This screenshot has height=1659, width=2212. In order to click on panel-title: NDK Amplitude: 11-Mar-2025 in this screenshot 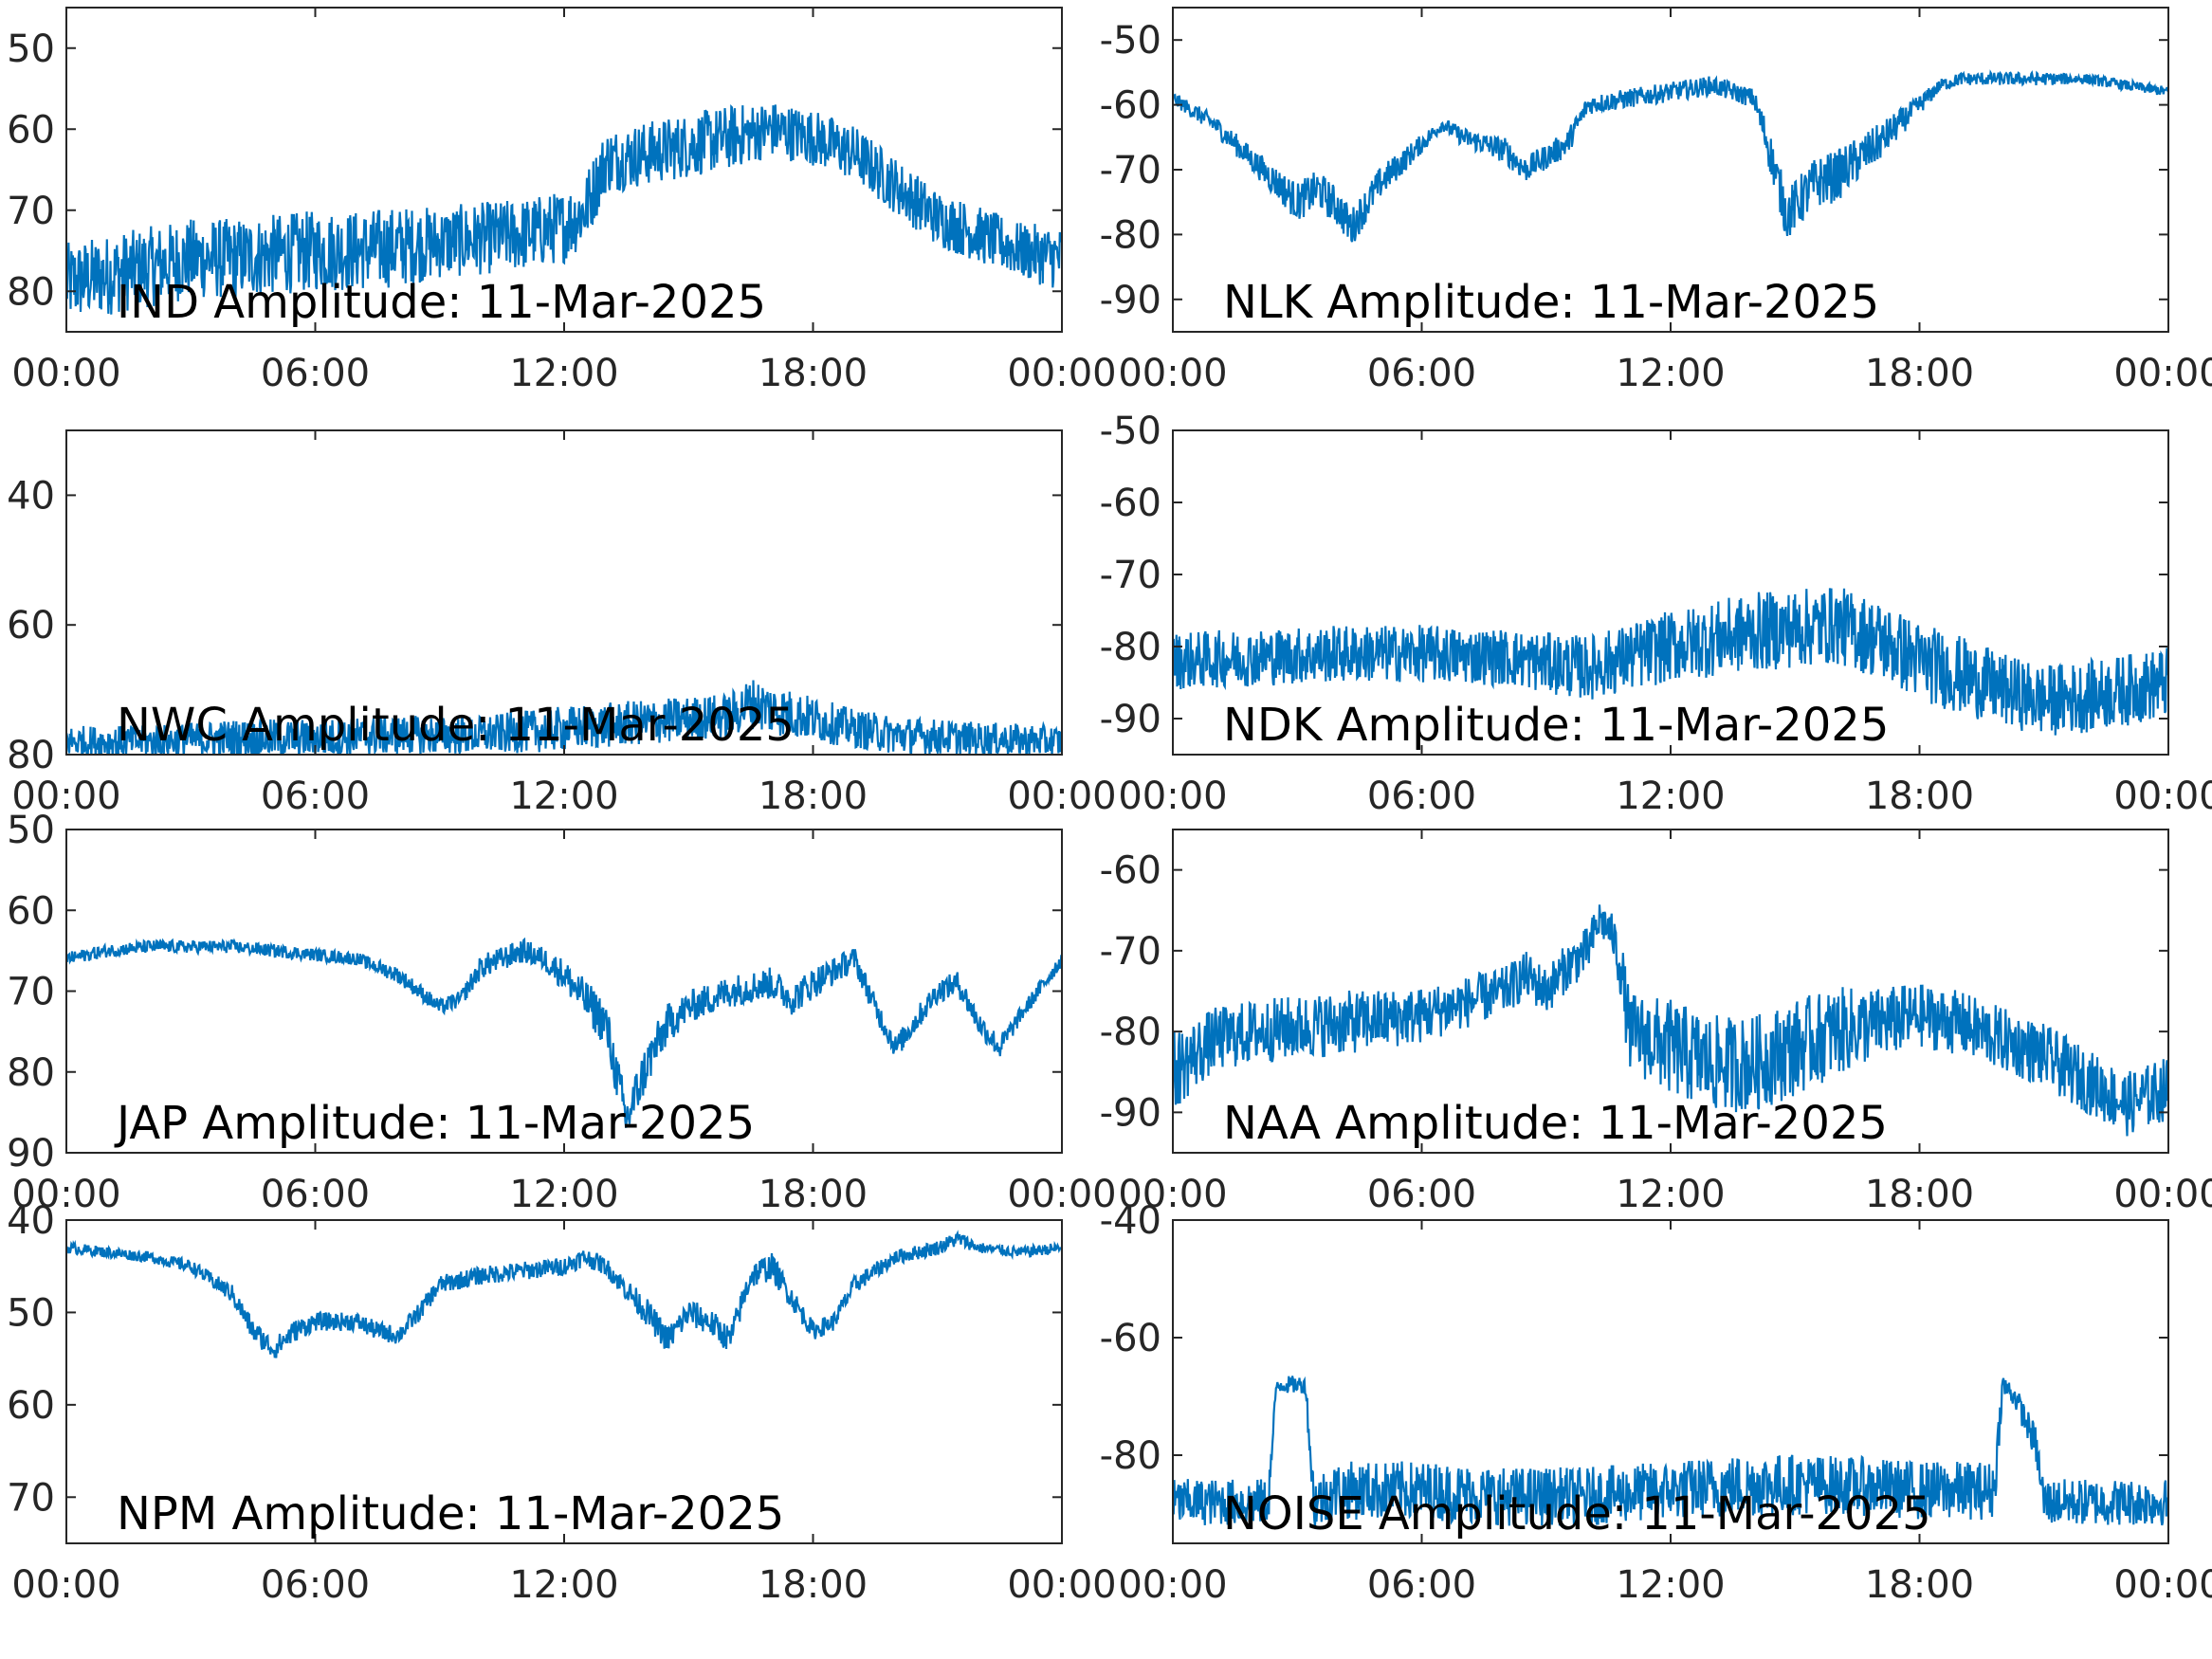, I will do `click(1556, 725)`.